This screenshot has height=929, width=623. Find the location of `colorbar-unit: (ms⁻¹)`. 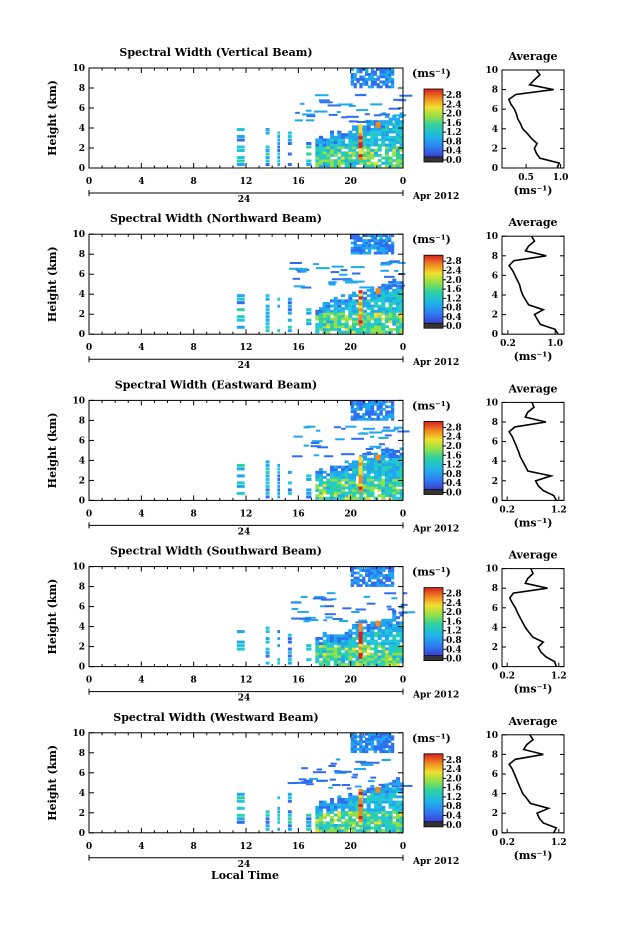

colorbar-unit: (ms⁻¹) is located at coordinates (431, 239).